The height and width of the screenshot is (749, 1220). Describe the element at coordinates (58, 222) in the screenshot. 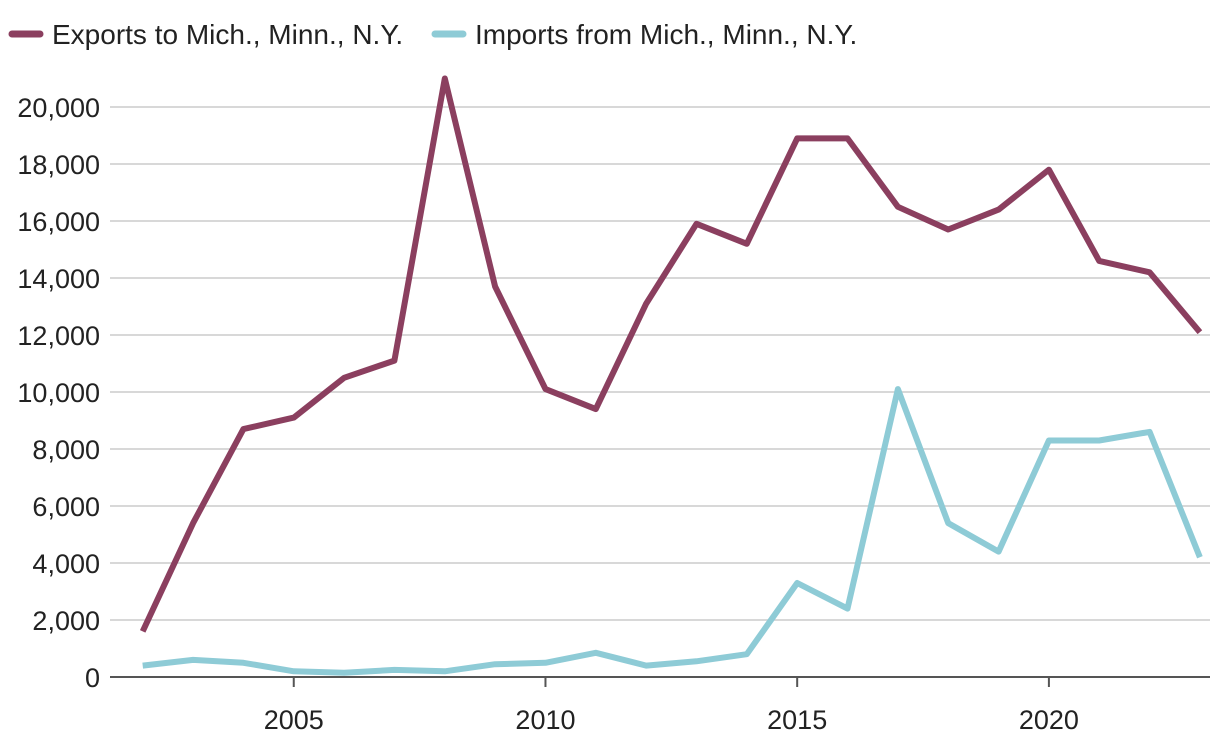

I see `y-tick-label: 16,000` at that location.